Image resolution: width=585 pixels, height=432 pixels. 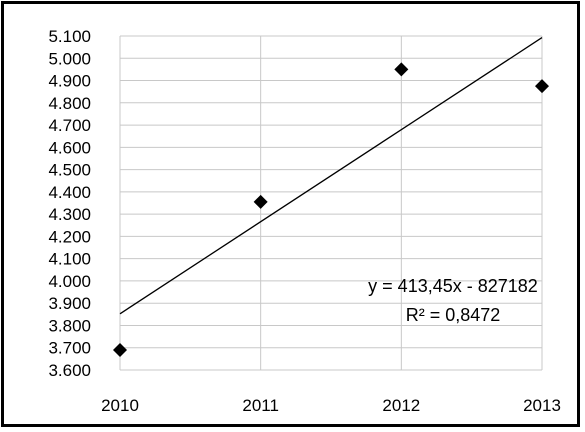 What do you see at coordinates (69, 370) in the screenshot?
I see `y-tick-label: 3.600` at bounding box center [69, 370].